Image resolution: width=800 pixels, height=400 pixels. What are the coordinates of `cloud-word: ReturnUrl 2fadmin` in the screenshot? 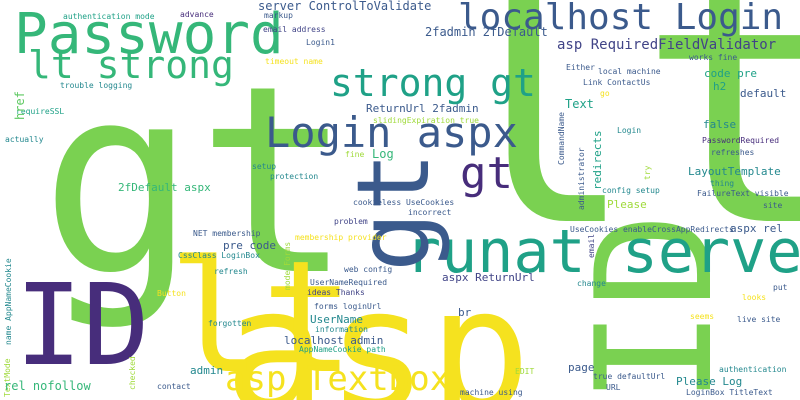 It's located at (422, 108).